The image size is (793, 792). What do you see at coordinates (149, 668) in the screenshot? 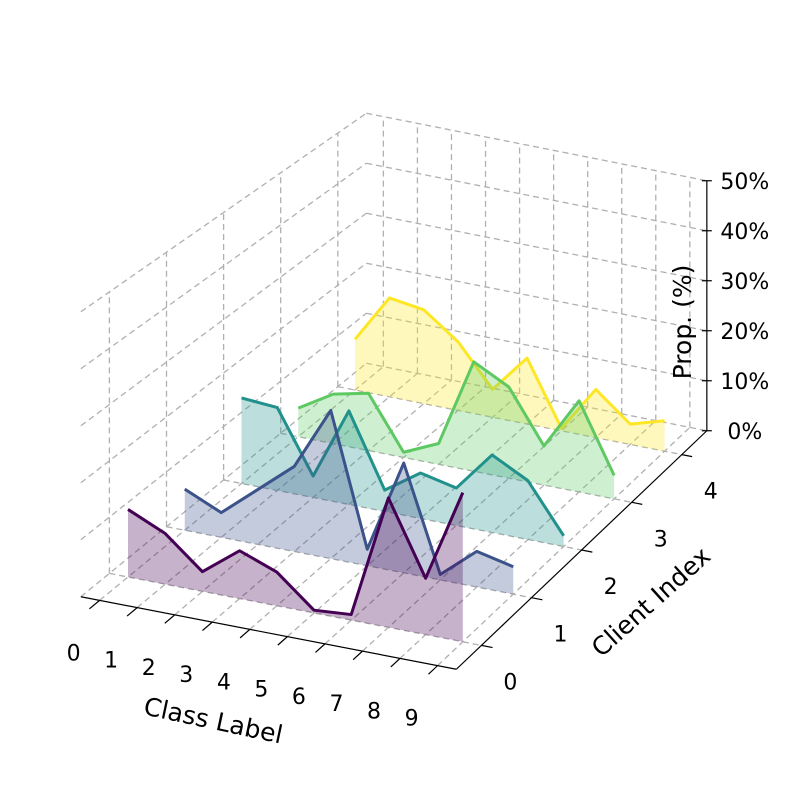
I see `x-tick-label: 2` at bounding box center [149, 668].